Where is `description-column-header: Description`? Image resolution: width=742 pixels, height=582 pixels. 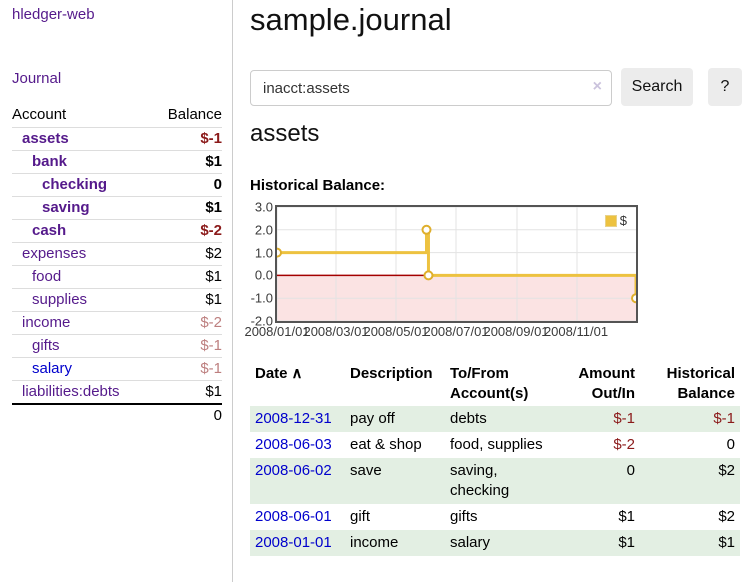 description-column-header: Description is located at coordinates (391, 373).